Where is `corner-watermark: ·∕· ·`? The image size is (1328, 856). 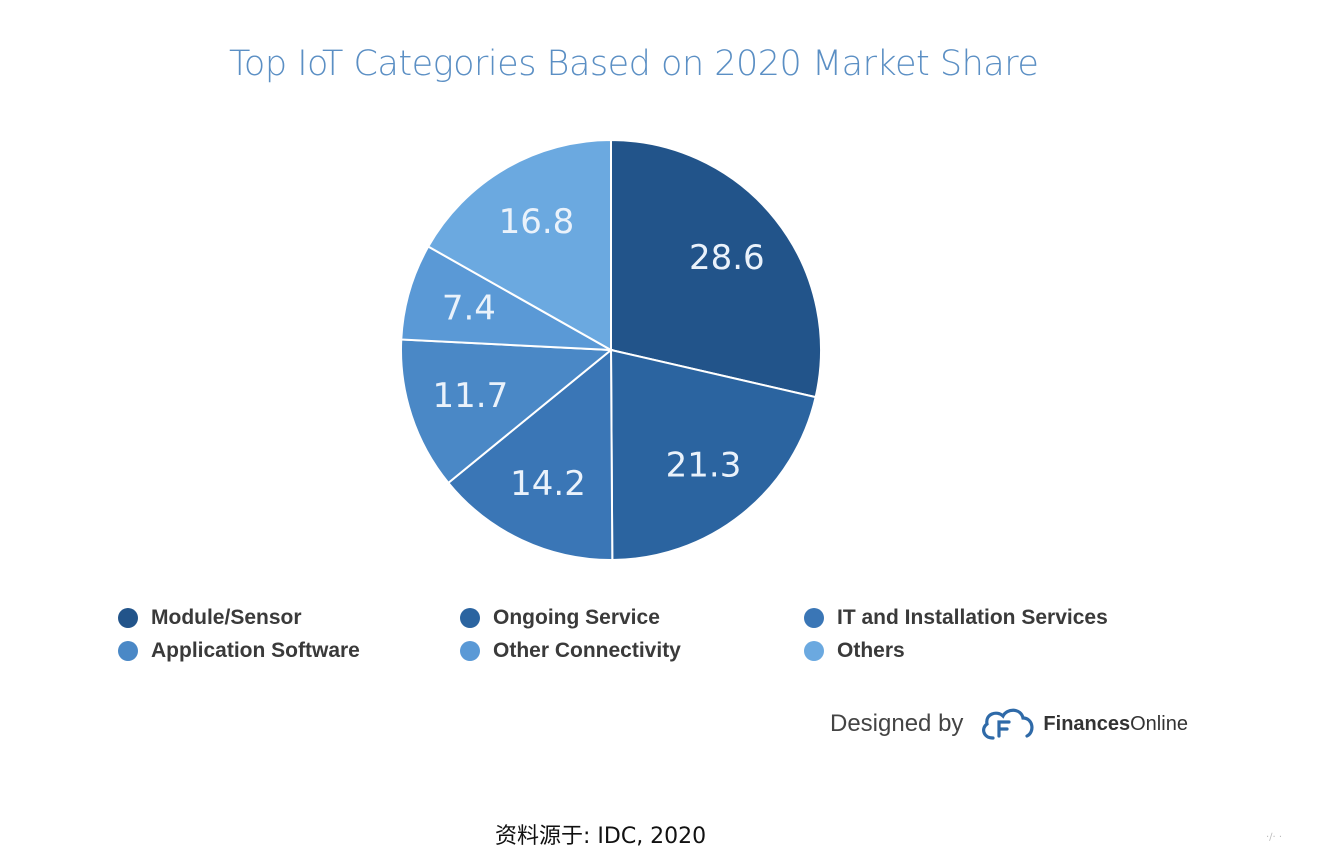
corner-watermark: ·∕· · is located at coordinates (1274, 837).